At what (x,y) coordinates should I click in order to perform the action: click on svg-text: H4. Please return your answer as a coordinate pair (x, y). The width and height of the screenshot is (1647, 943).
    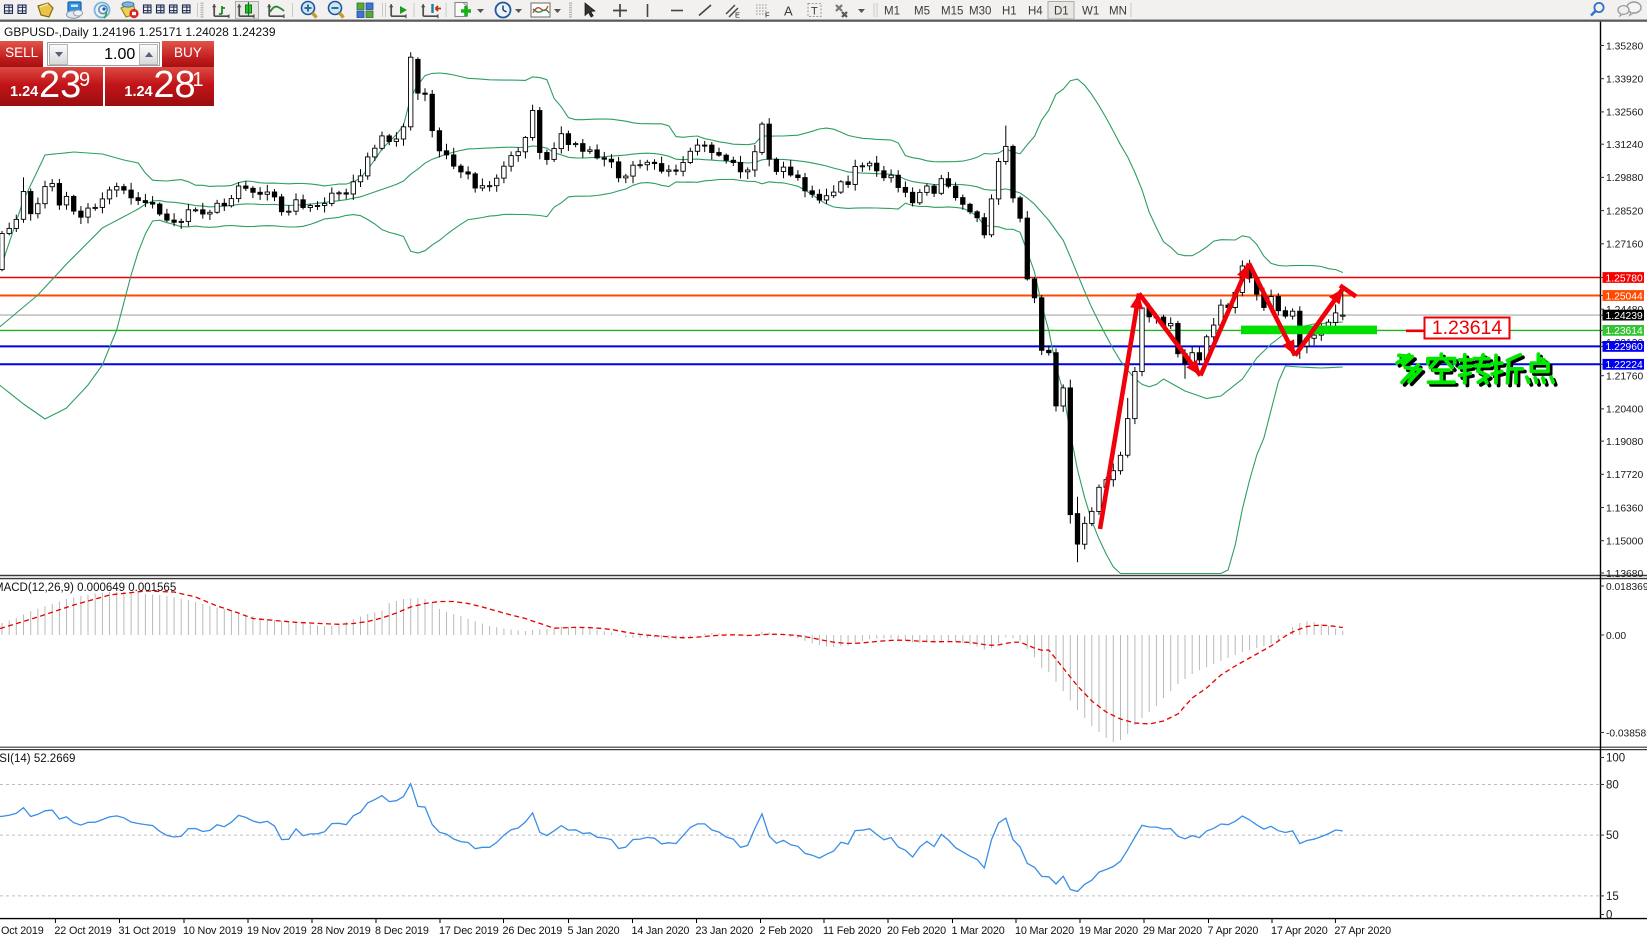
    Looking at the image, I should click on (1035, 12).